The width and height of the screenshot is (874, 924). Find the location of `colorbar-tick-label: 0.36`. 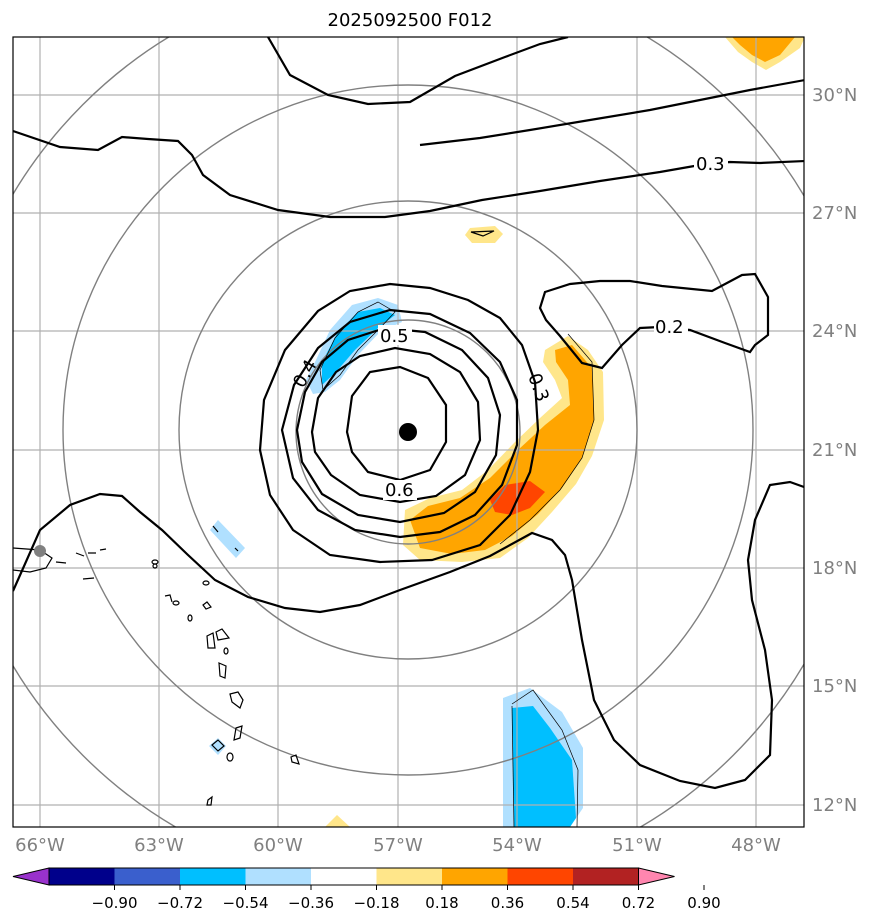

colorbar-tick-label: 0.36 is located at coordinates (507, 903).